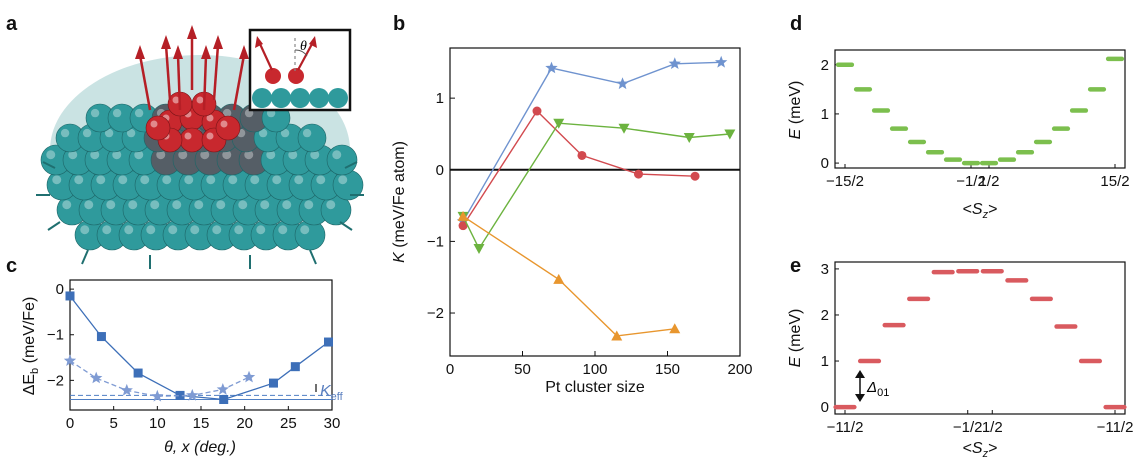 This screenshot has height=460, width=1137. I want to click on delta01-annotation: Δ01, so click(872, 386).